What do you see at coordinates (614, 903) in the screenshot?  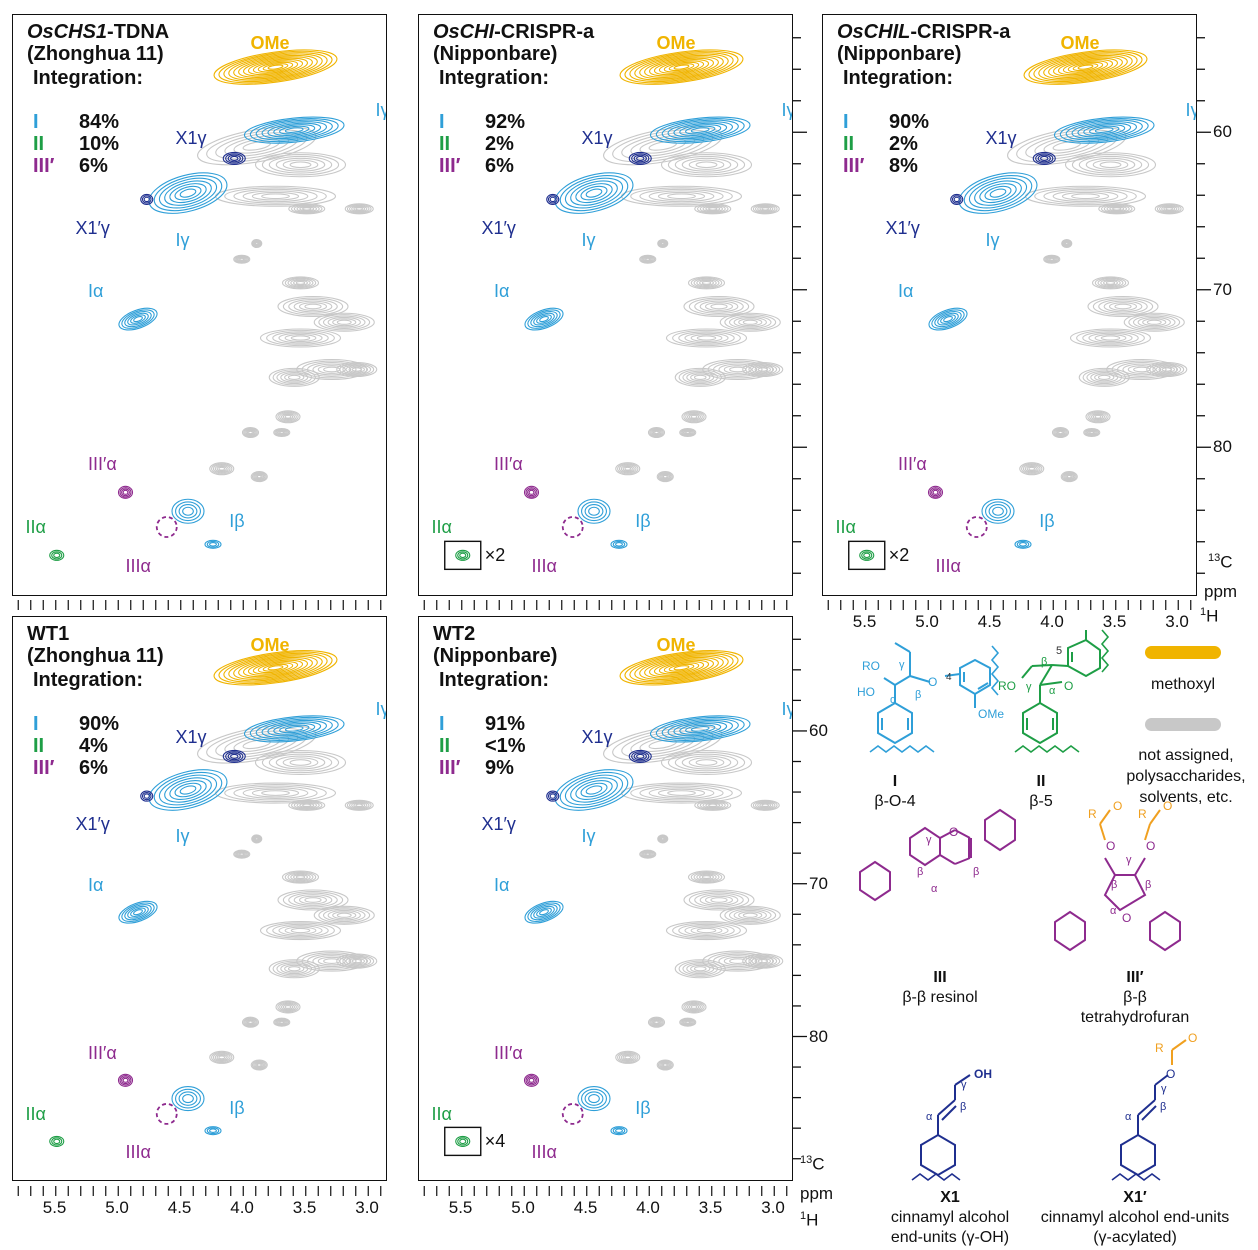 I see `spectrum-wt2` at bounding box center [614, 903].